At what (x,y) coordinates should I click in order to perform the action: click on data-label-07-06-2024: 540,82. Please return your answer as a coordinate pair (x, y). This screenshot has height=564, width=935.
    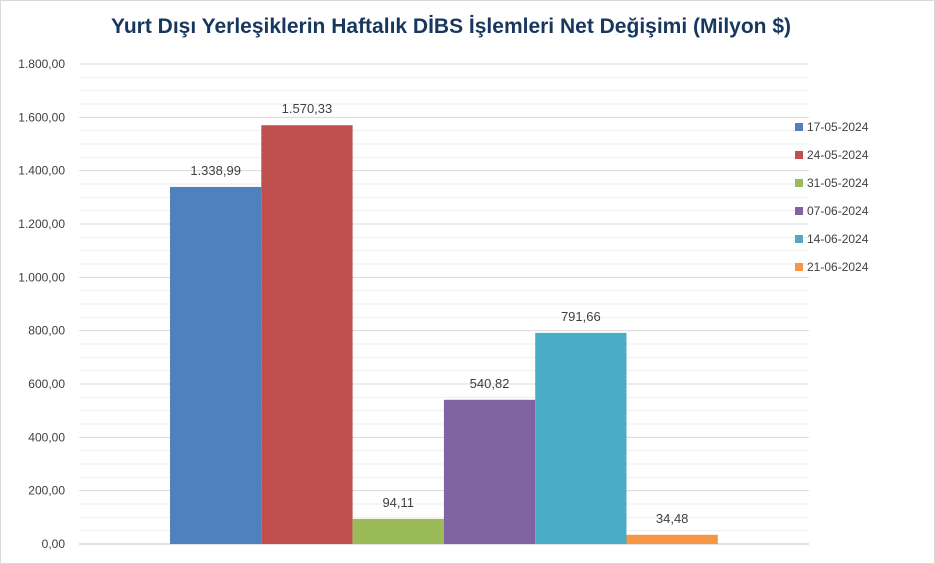
    Looking at the image, I should click on (490, 383).